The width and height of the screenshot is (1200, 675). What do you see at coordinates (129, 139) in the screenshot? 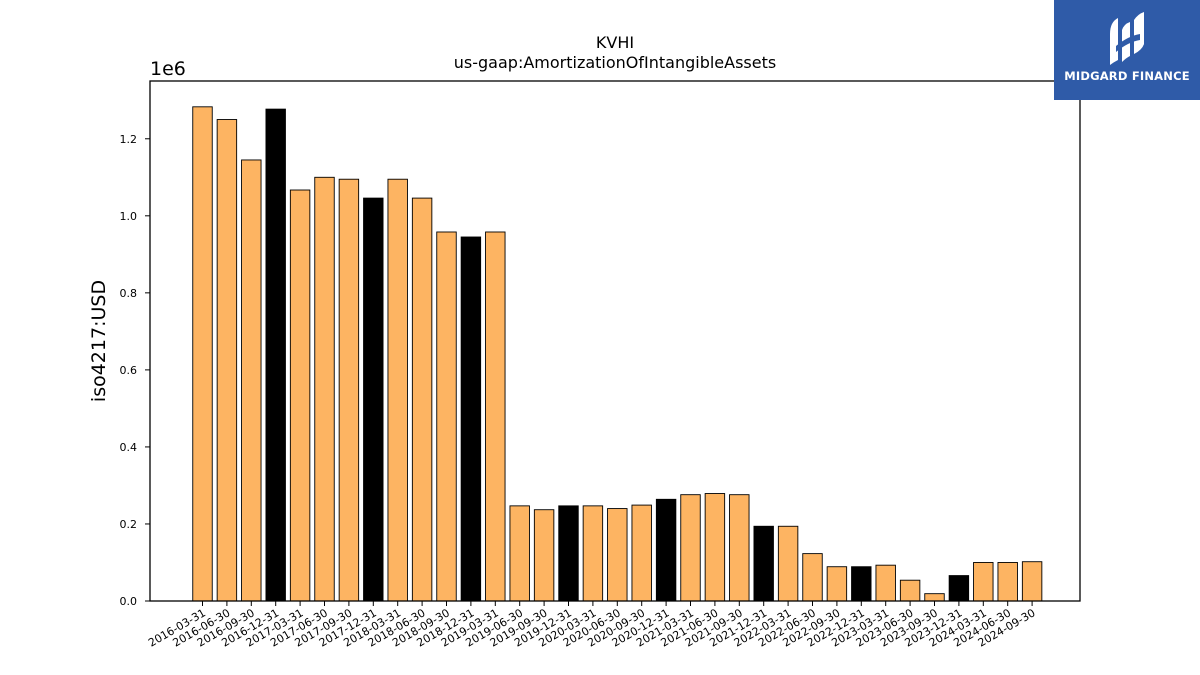
I see `y-tick-label: 1.2` at bounding box center [129, 139].